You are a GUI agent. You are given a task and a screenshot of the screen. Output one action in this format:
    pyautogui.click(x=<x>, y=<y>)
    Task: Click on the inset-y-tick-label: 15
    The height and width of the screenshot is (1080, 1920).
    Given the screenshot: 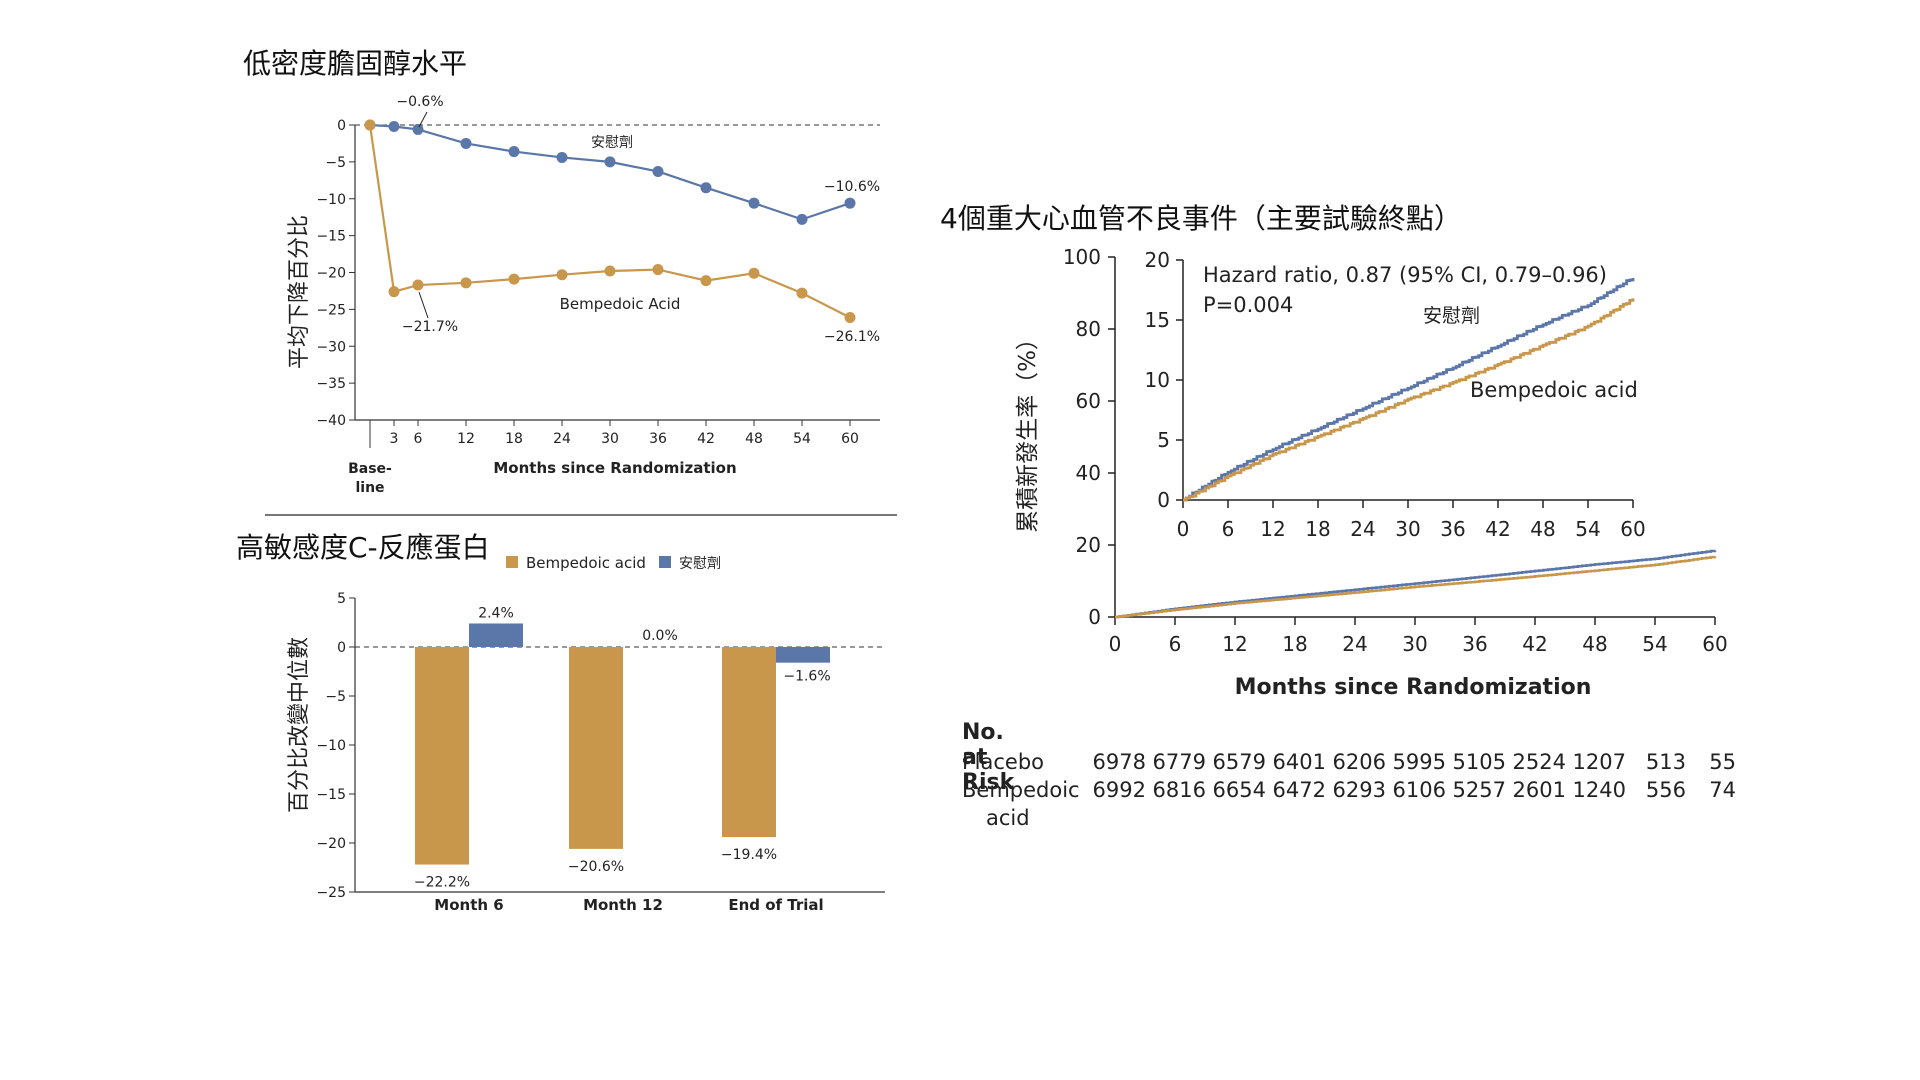 What is the action you would take?
    pyautogui.click(x=1157, y=320)
    